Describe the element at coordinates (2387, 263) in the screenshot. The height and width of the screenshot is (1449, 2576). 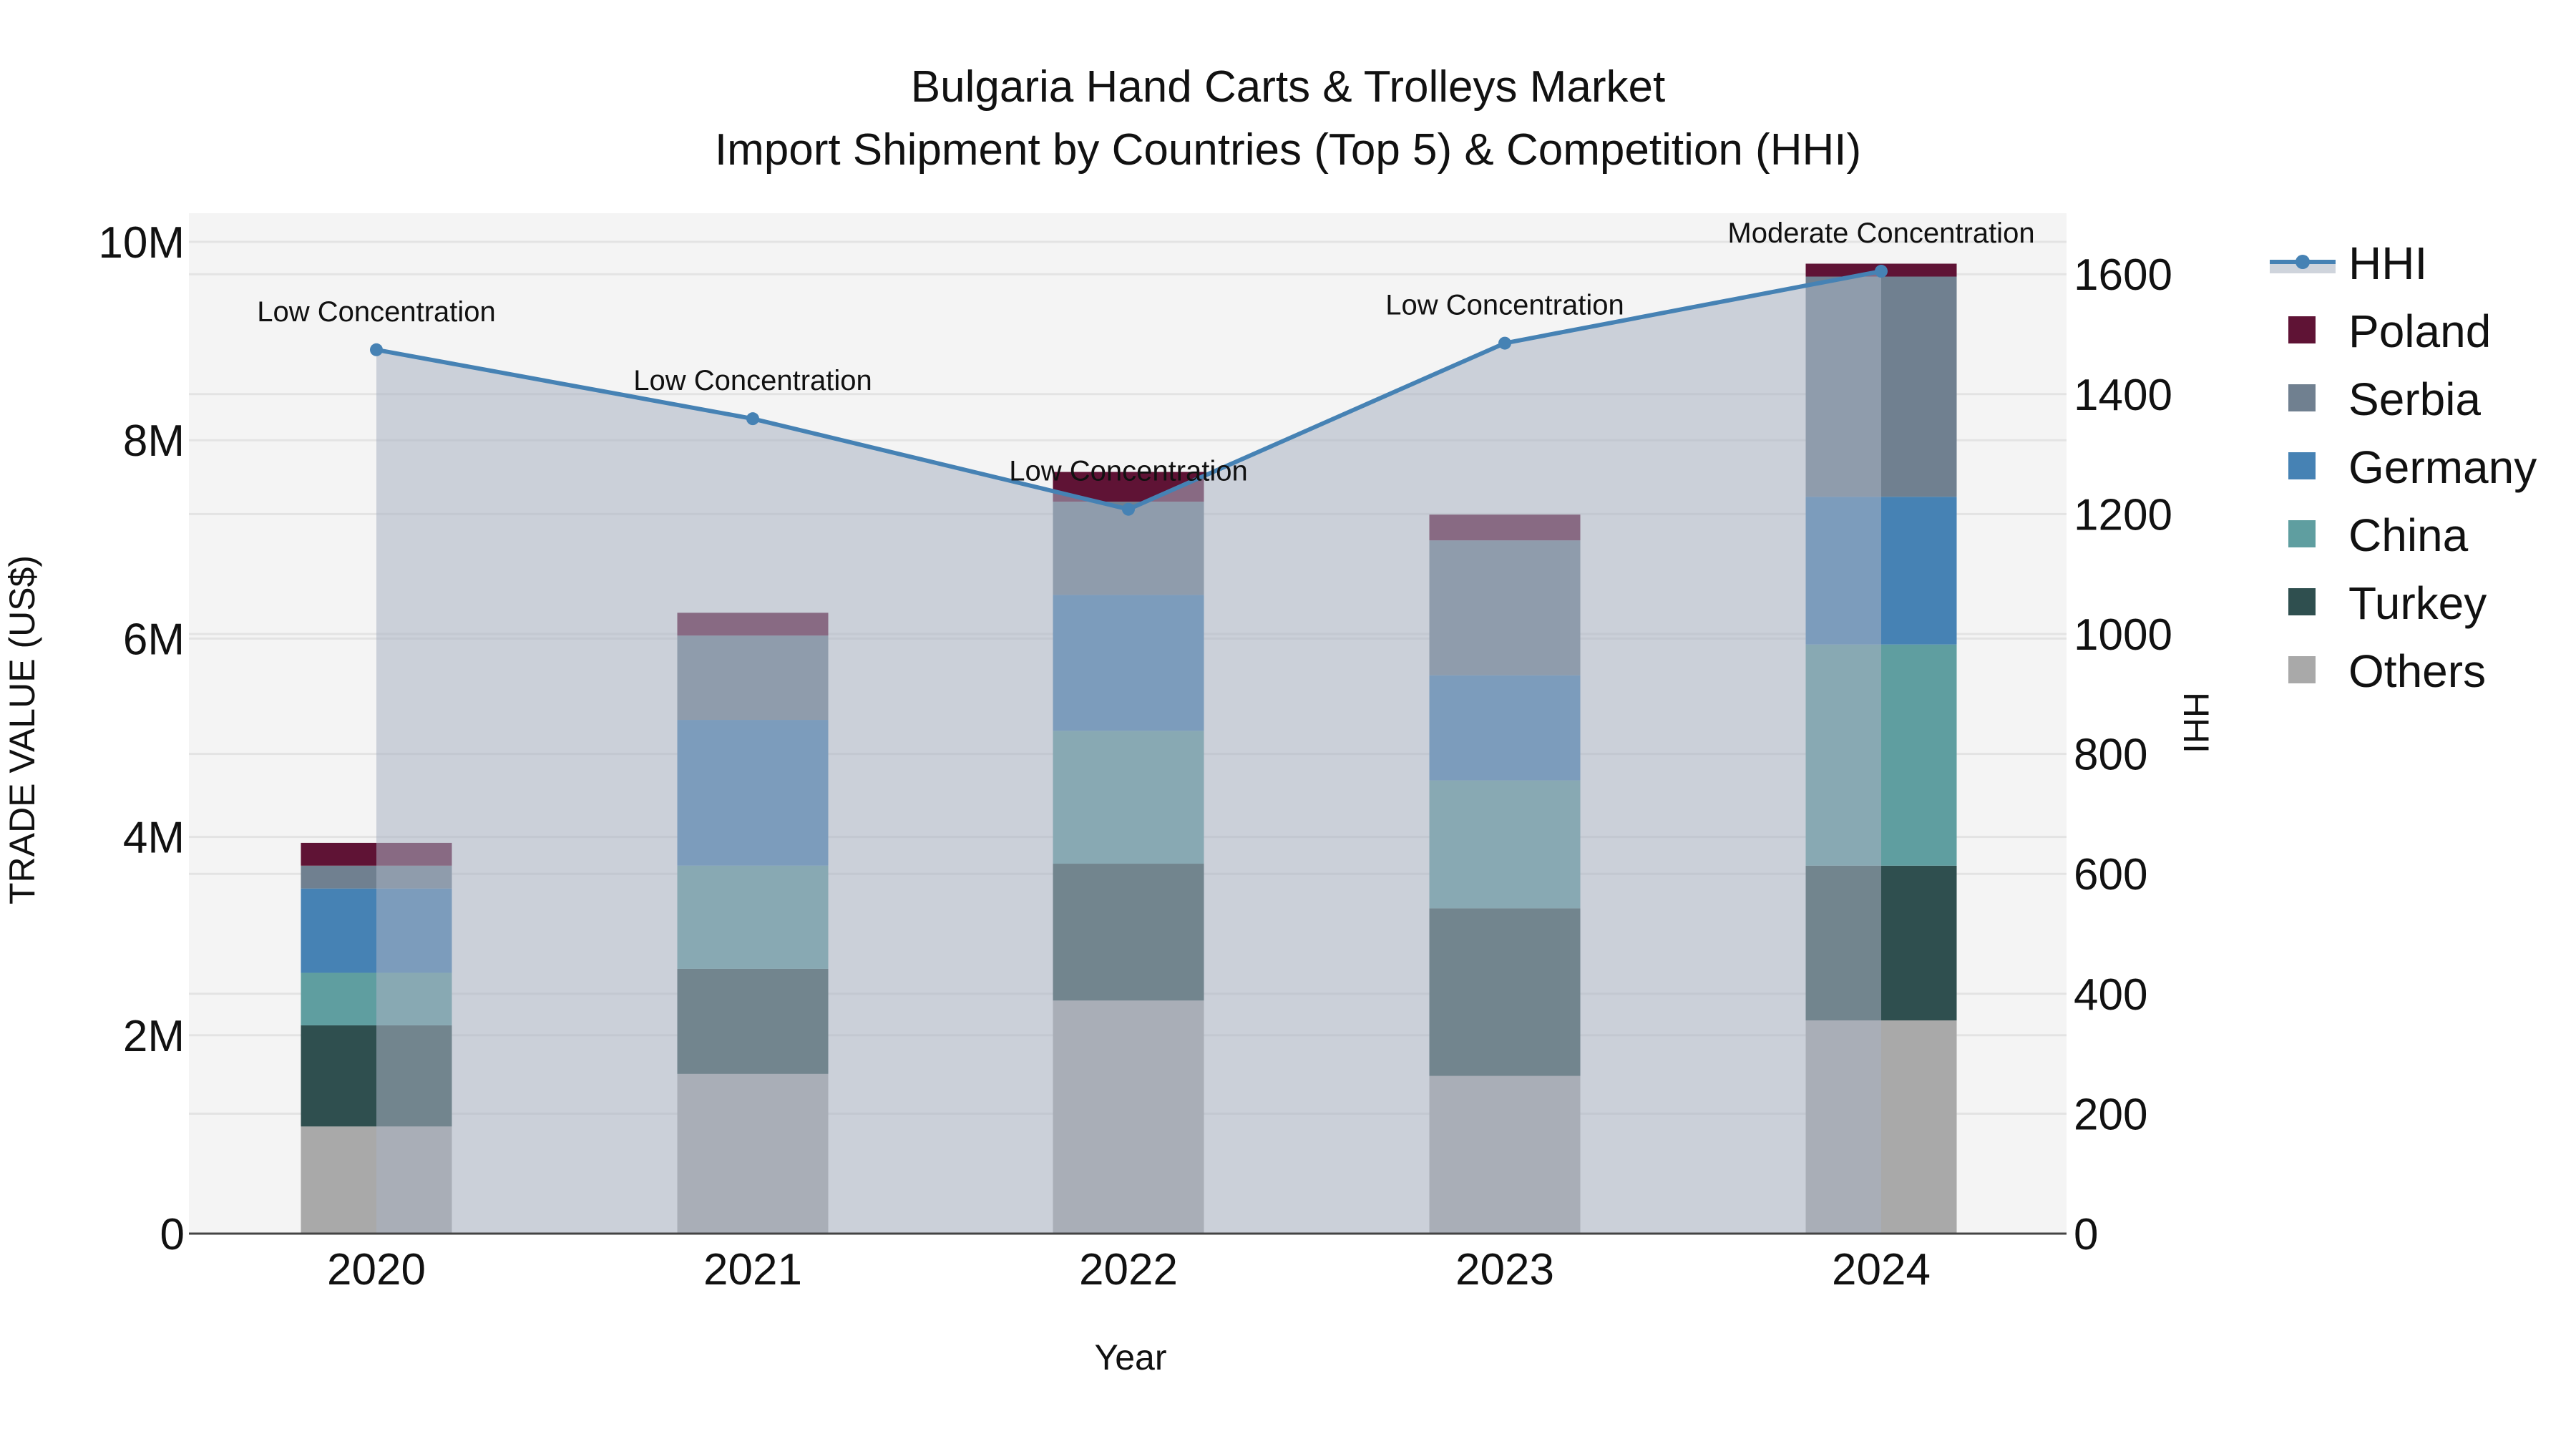
I see `legend-label: HHI` at that location.